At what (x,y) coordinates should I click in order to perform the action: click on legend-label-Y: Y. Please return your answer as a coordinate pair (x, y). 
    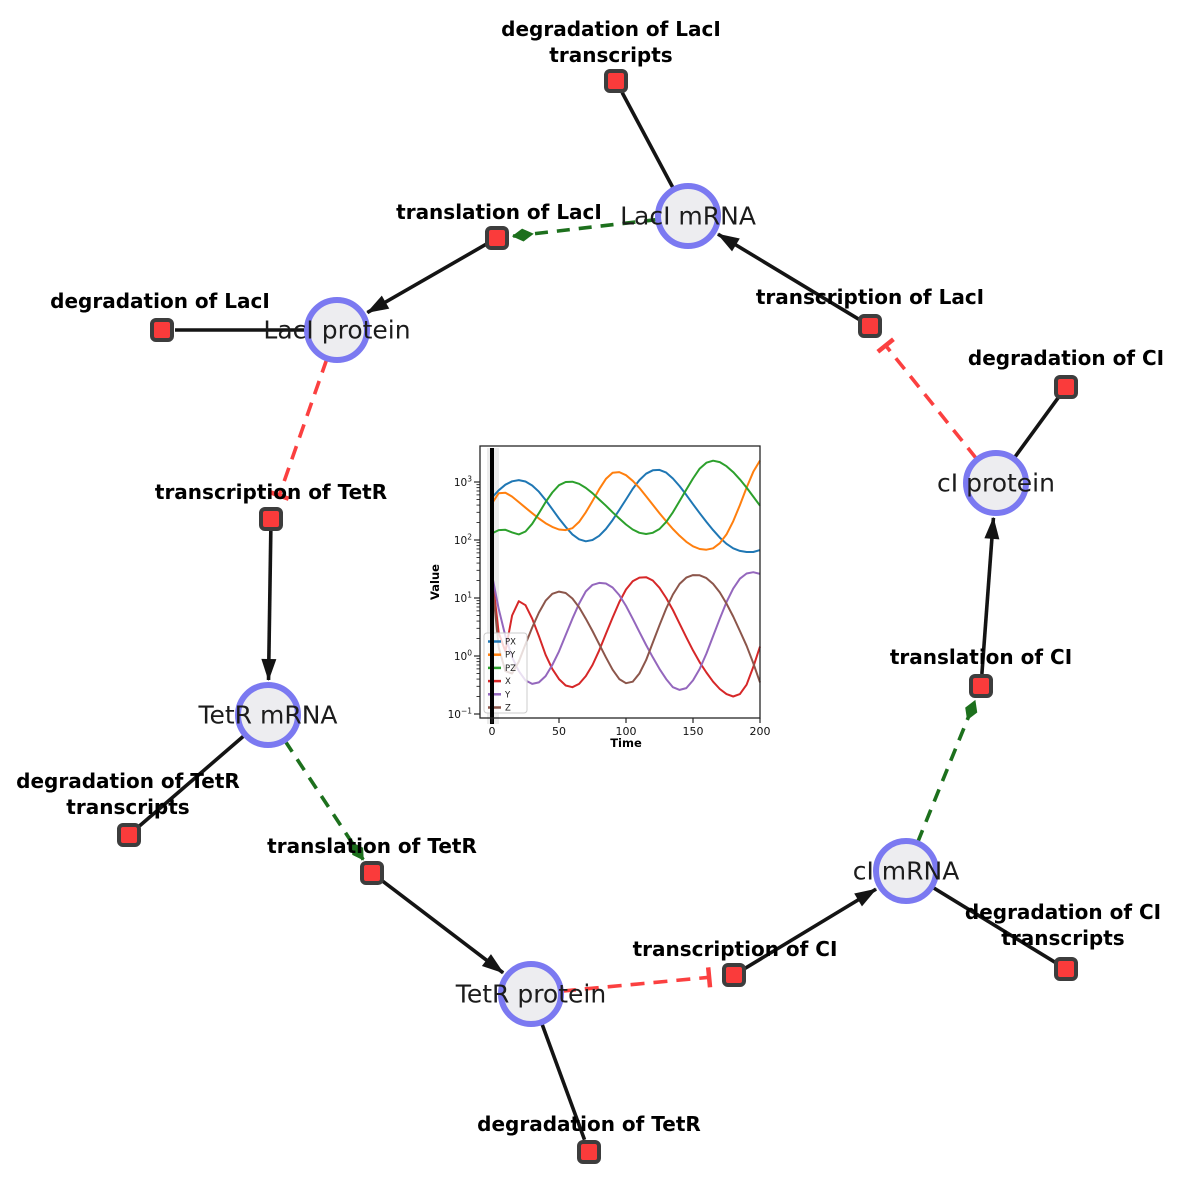
    Looking at the image, I should click on (507, 695).